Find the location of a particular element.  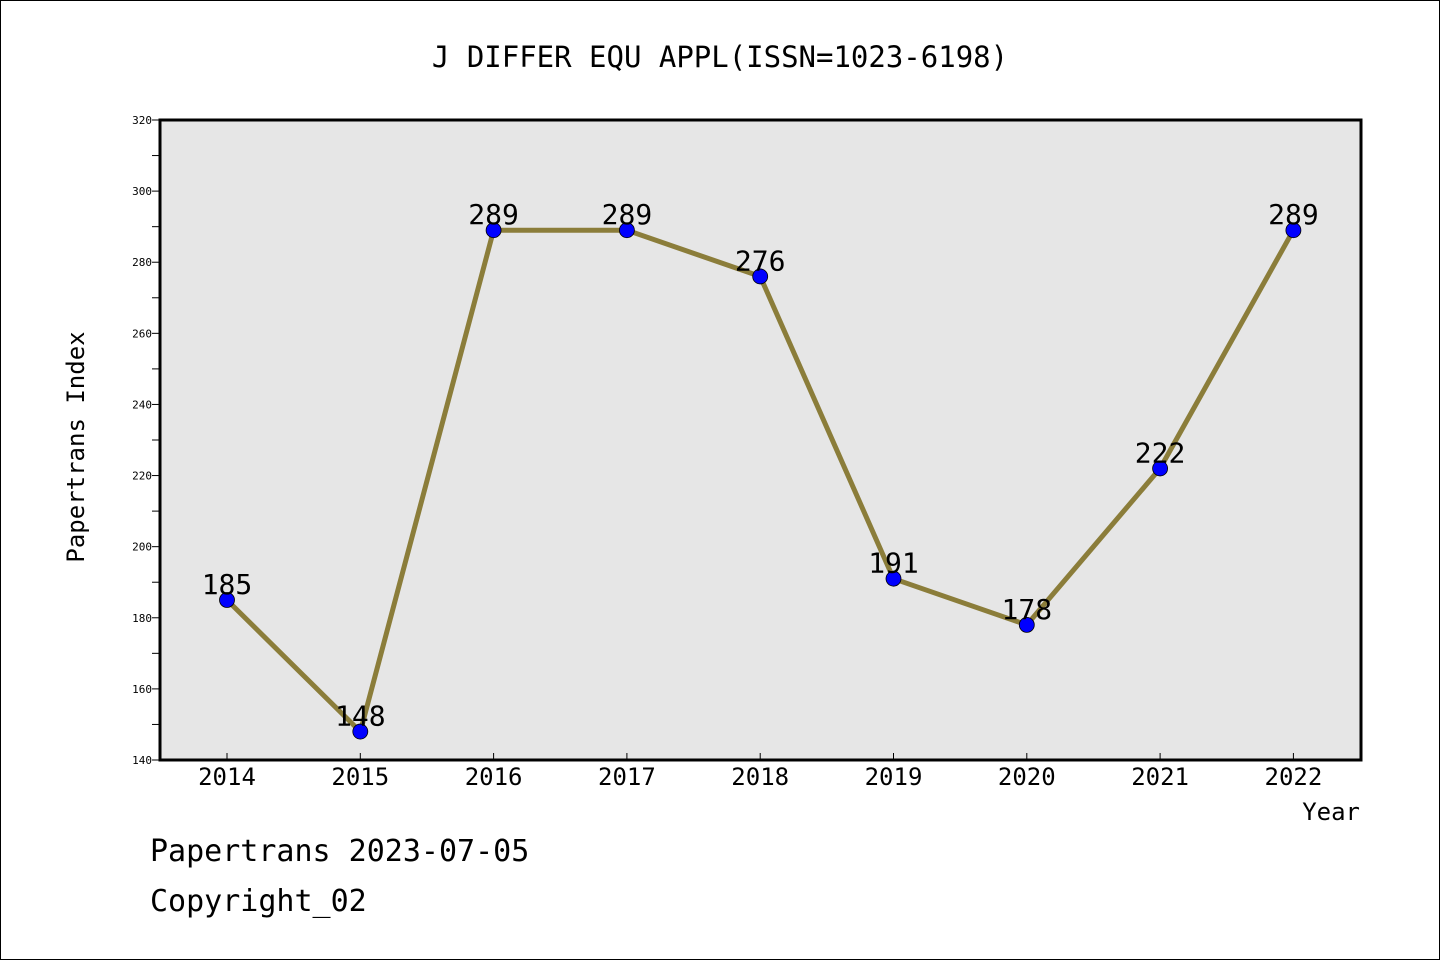

footer-copyright: Copyright_02 is located at coordinates (258, 901).